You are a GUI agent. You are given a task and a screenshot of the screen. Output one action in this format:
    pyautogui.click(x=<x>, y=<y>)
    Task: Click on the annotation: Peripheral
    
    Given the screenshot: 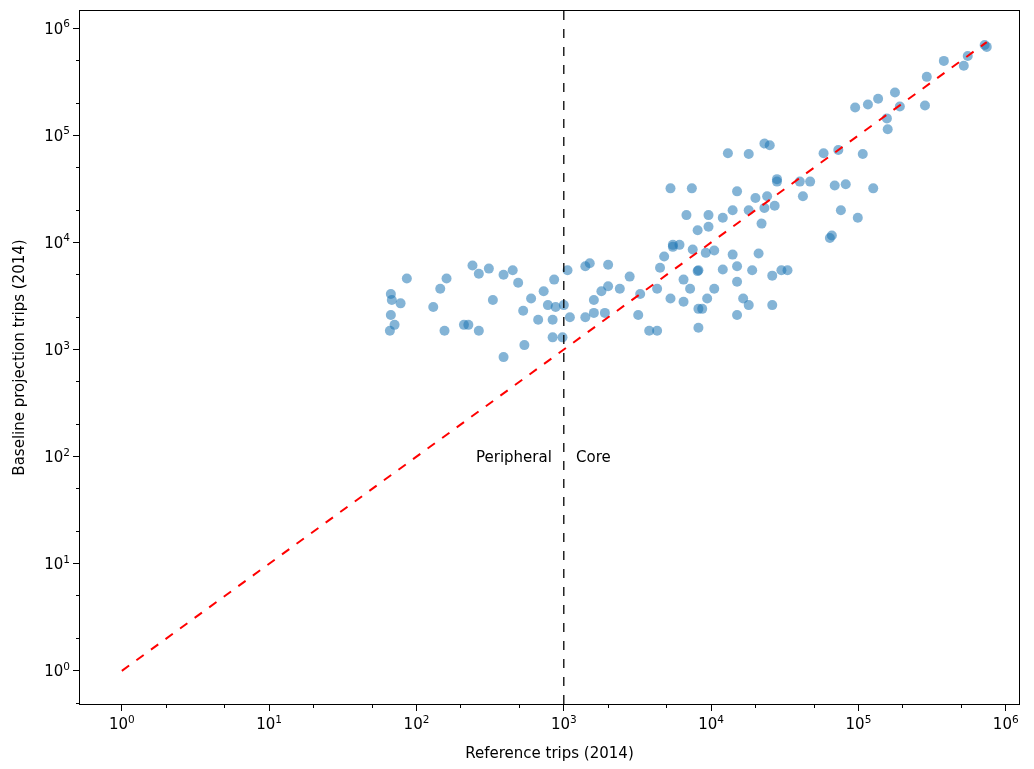 What is the action you would take?
    pyautogui.click(x=514, y=457)
    